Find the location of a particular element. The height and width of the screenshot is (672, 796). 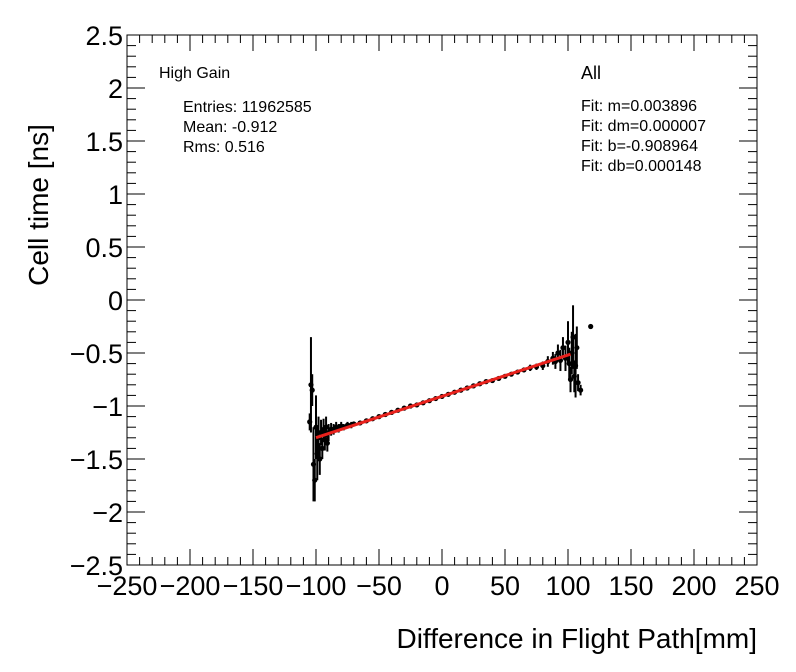

y-tick-label: 2.5 is located at coordinates (104, 36).